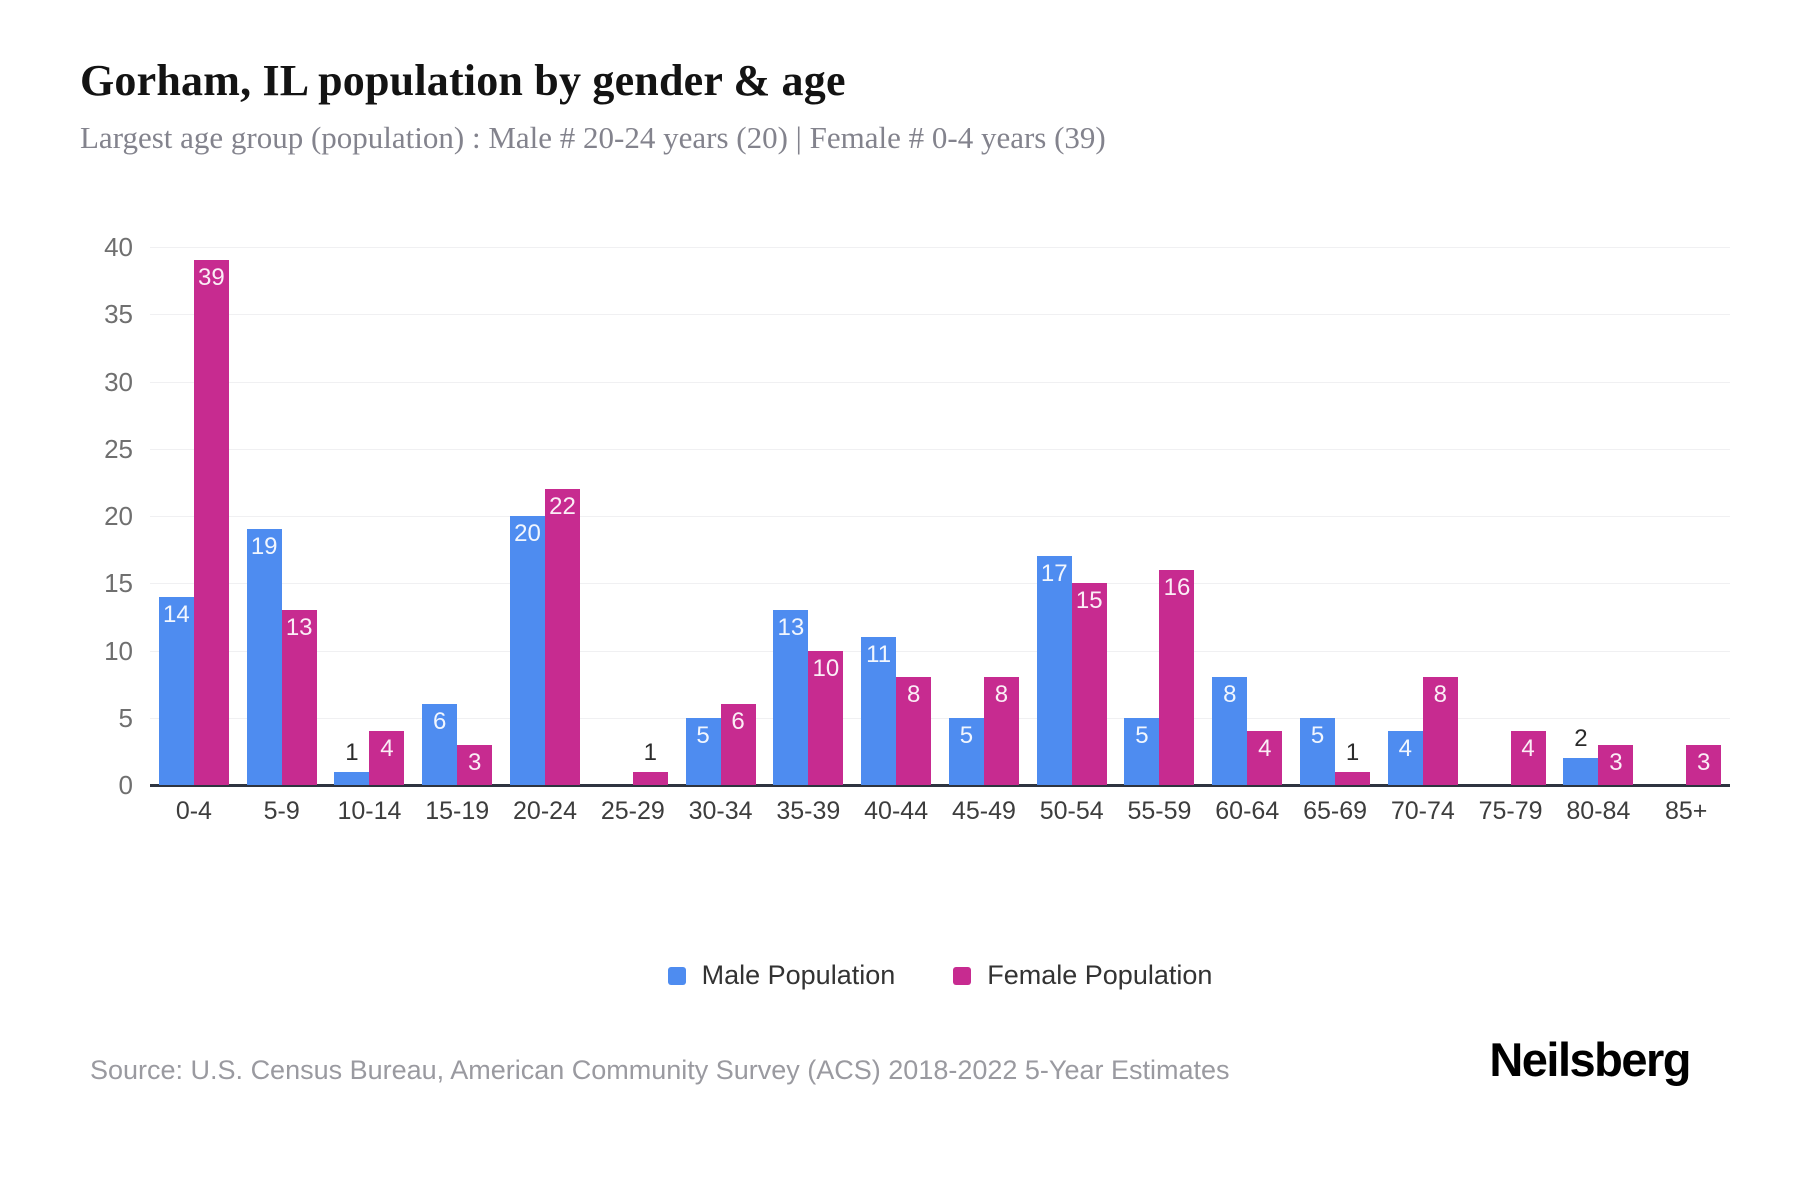  Describe the element at coordinates (983, 811) in the screenshot. I see `x-tick-label: 45-49` at that location.